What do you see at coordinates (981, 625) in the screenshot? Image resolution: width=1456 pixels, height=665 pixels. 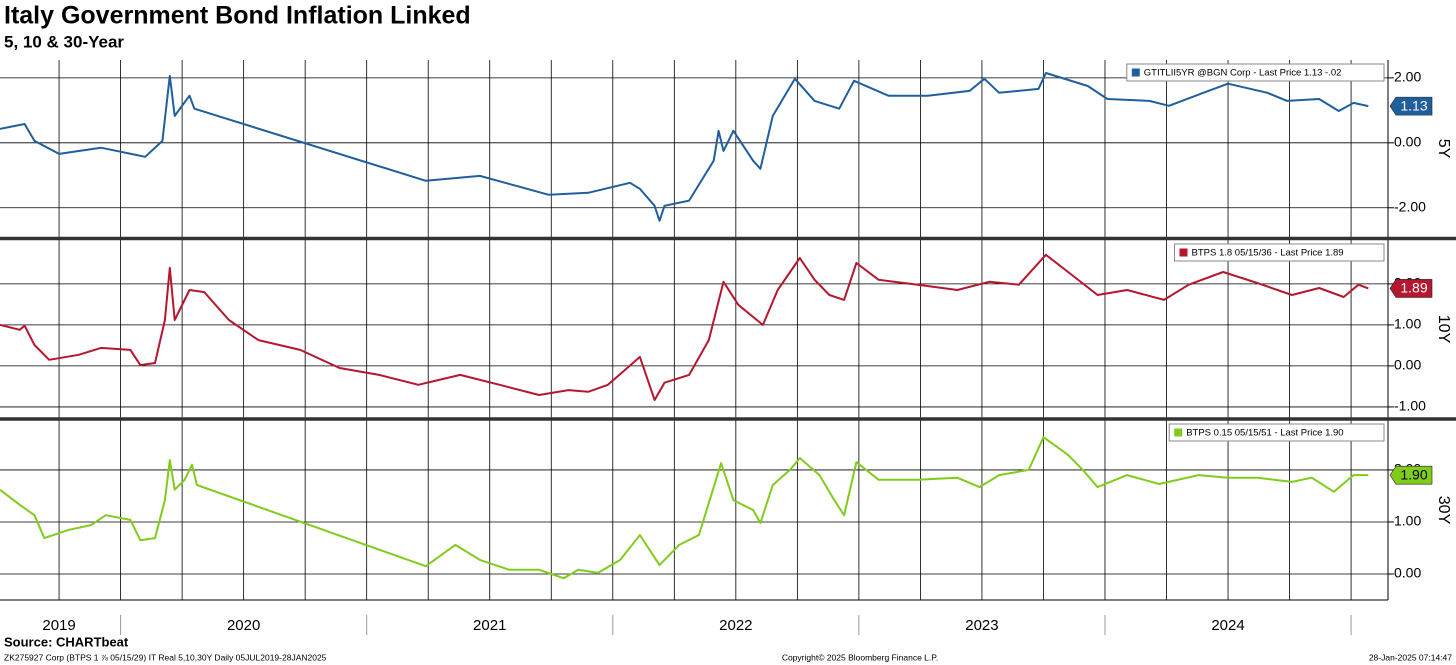 I see `x-tick-label: 2023` at bounding box center [981, 625].